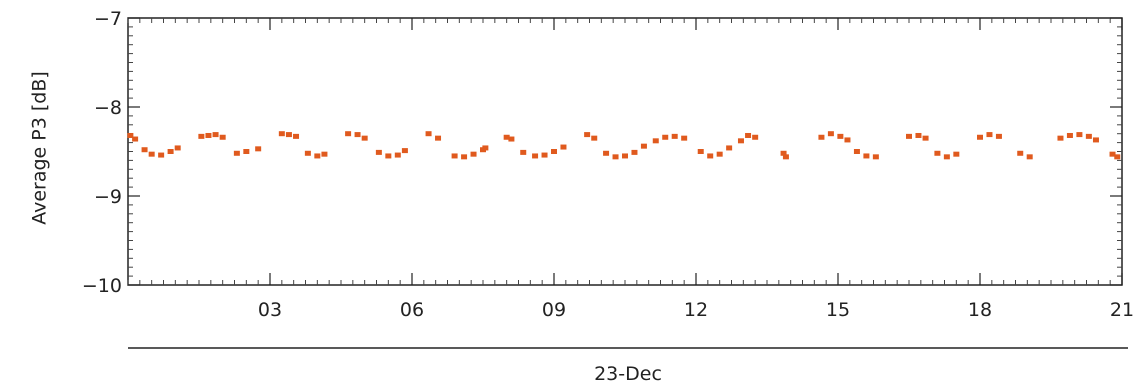 The height and width of the screenshot is (387, 1138). Describe the element at coordinates (554, 310) in the screenshot. I see `x-tick-label: 09` at that location.